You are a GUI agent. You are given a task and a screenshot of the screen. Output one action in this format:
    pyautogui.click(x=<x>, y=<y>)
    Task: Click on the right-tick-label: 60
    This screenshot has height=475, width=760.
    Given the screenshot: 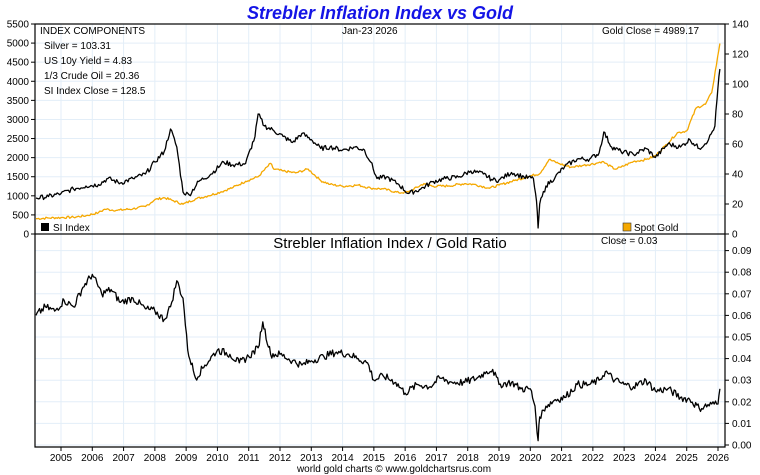 What is the action you would take?
    pyautogui.click(x=738, y=145)
    